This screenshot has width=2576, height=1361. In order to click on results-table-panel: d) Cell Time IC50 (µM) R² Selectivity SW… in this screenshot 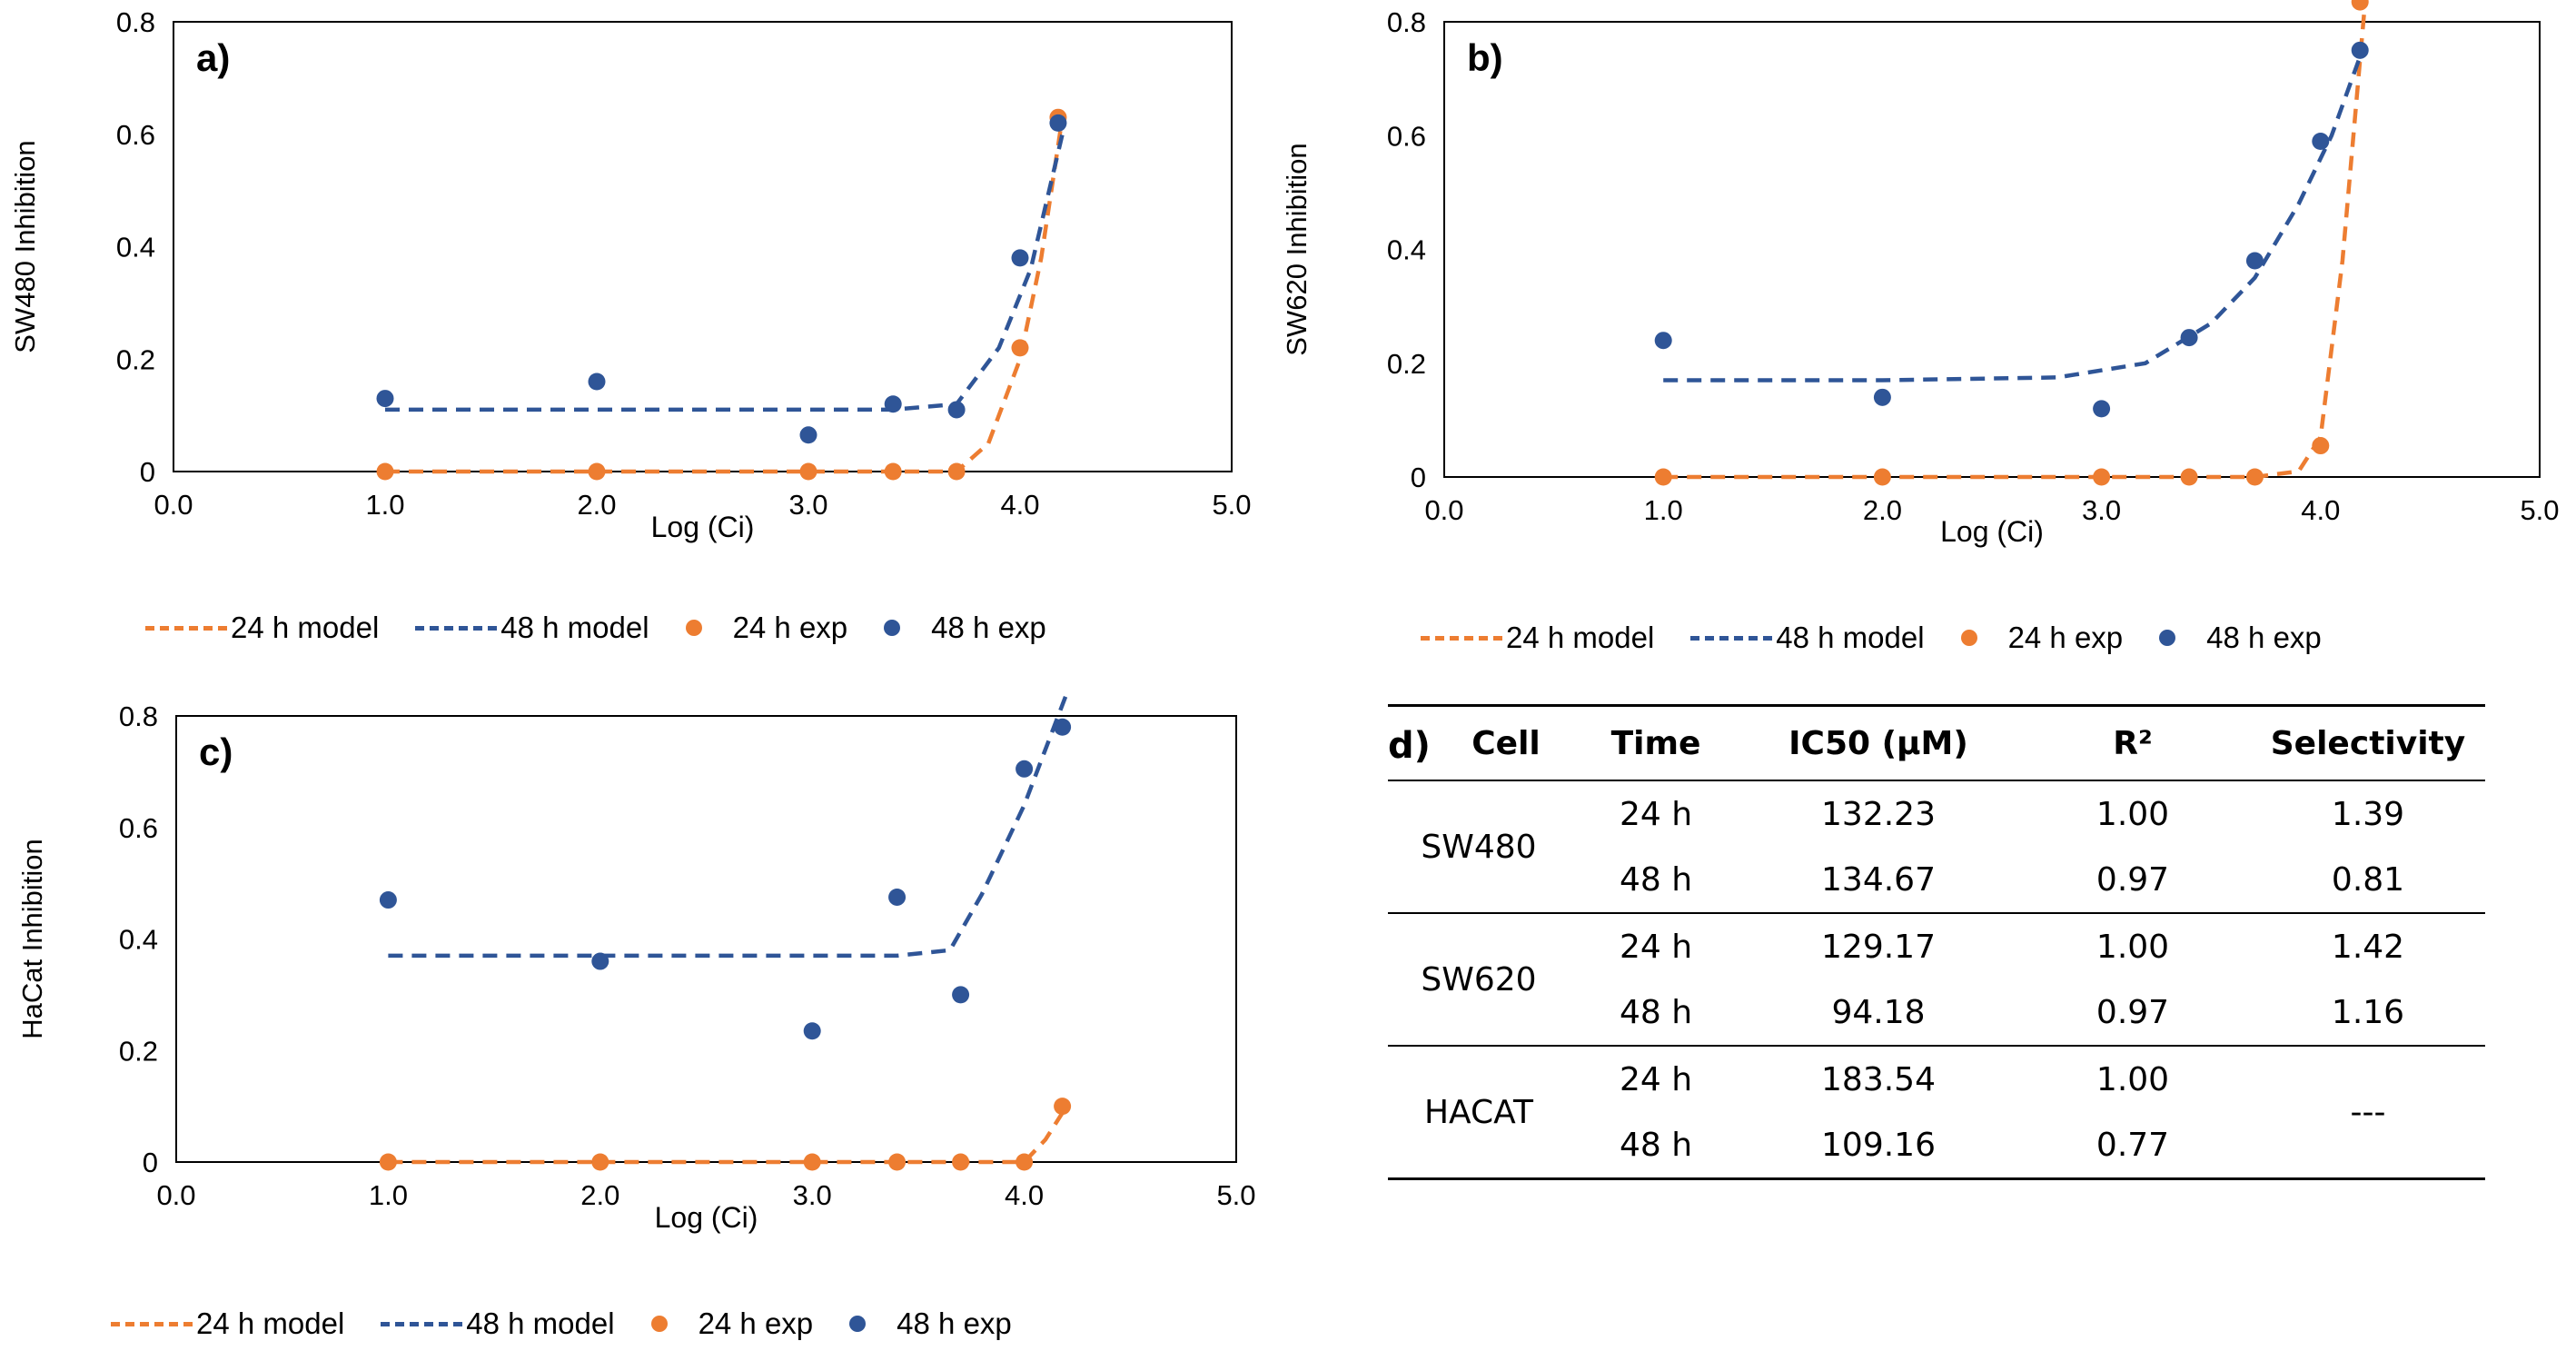, I will do `click(1936, 942)`.